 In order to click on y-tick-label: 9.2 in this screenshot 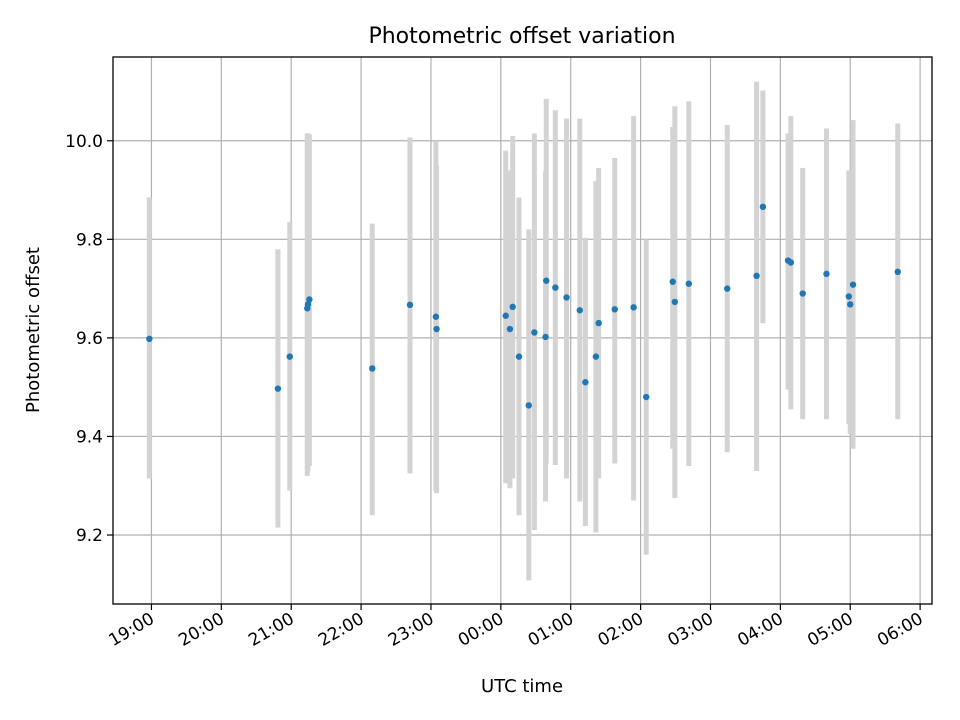, I will do `click(89, 536)`.